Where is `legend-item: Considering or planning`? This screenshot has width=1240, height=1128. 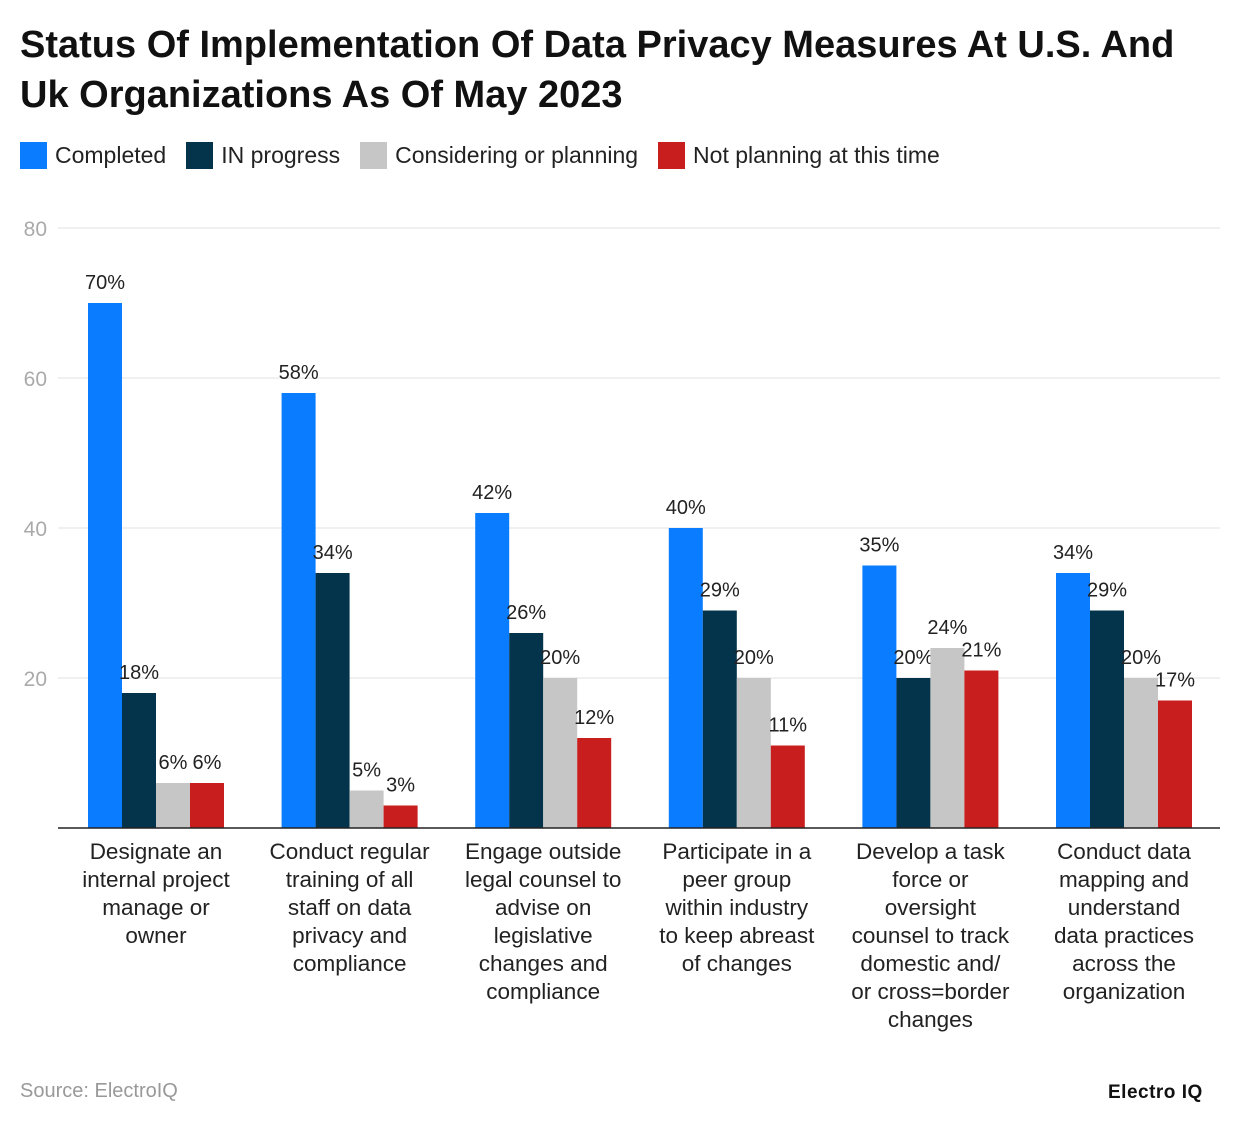
legend-item: Considering or planning is located at coordinates (499, 155).